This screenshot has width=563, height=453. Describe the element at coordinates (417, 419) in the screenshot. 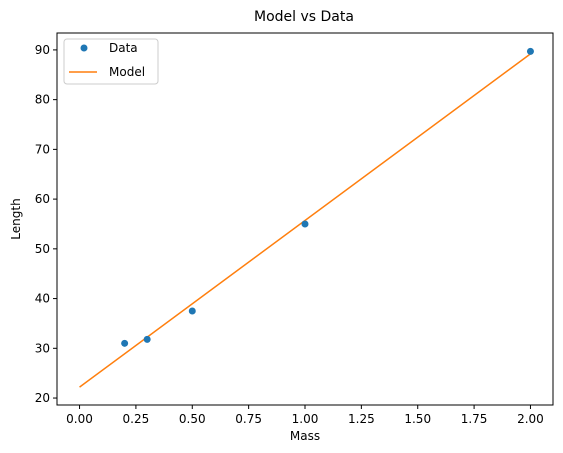

I see `x-tick-label: 1.50` at that location.